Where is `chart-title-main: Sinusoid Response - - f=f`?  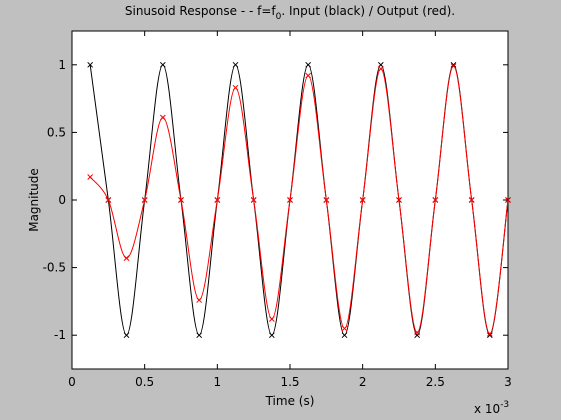 chart-title-main: Sinusoid Response - - f=f is located at coordinates (201, 11).